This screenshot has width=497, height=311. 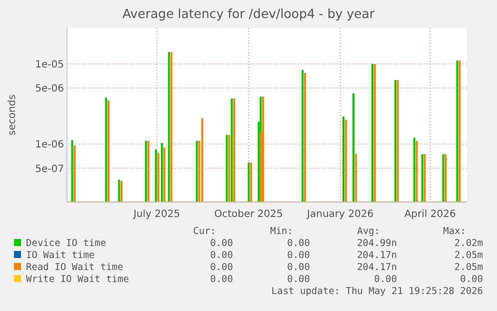 What do you see at coordinates (281, 231) in the screenshot?
I see `text: Min:` at bounding box center [281, 231].